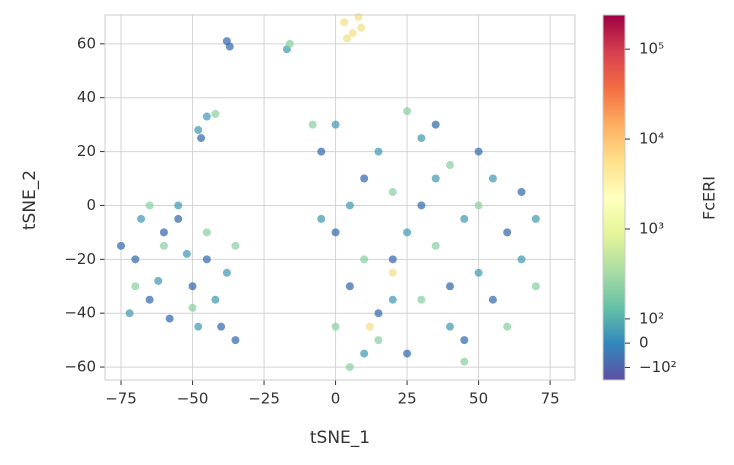 The width and height of the screenshot is (734, 465). What do you see at coordinates (651, 139) in the screenshot?
I see `colorbar-tick-label: 10⁴` at bounding box center [651, 139].